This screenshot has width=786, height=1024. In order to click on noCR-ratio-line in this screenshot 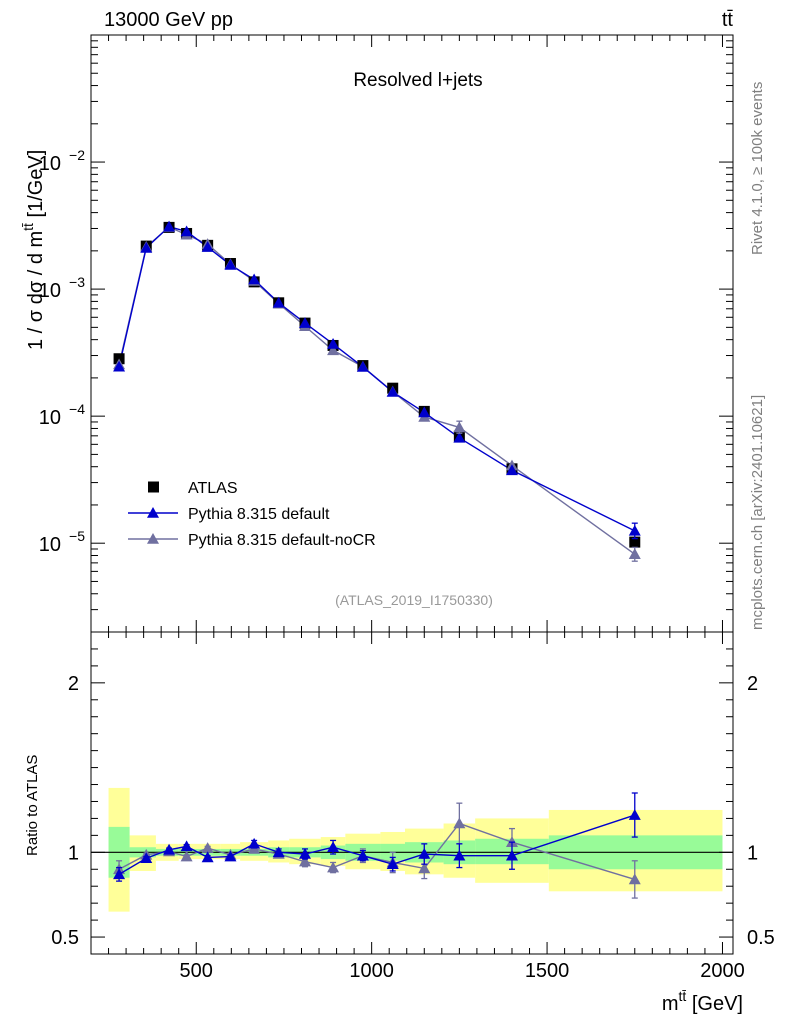, I will do `click(376, 851)`.